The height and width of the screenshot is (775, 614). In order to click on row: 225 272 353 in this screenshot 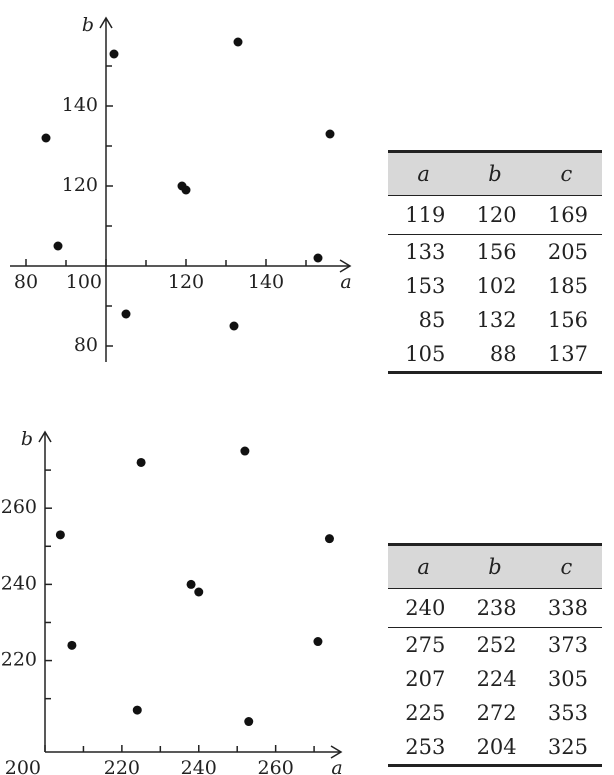, I will do `click(495, 713)`.